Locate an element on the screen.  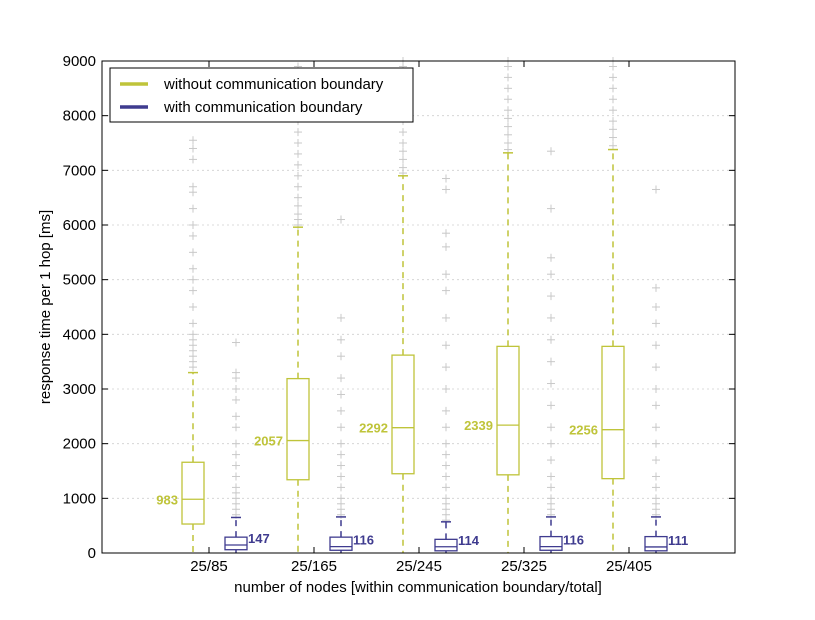
median-label: 111 is located at coordinates (678, 540).